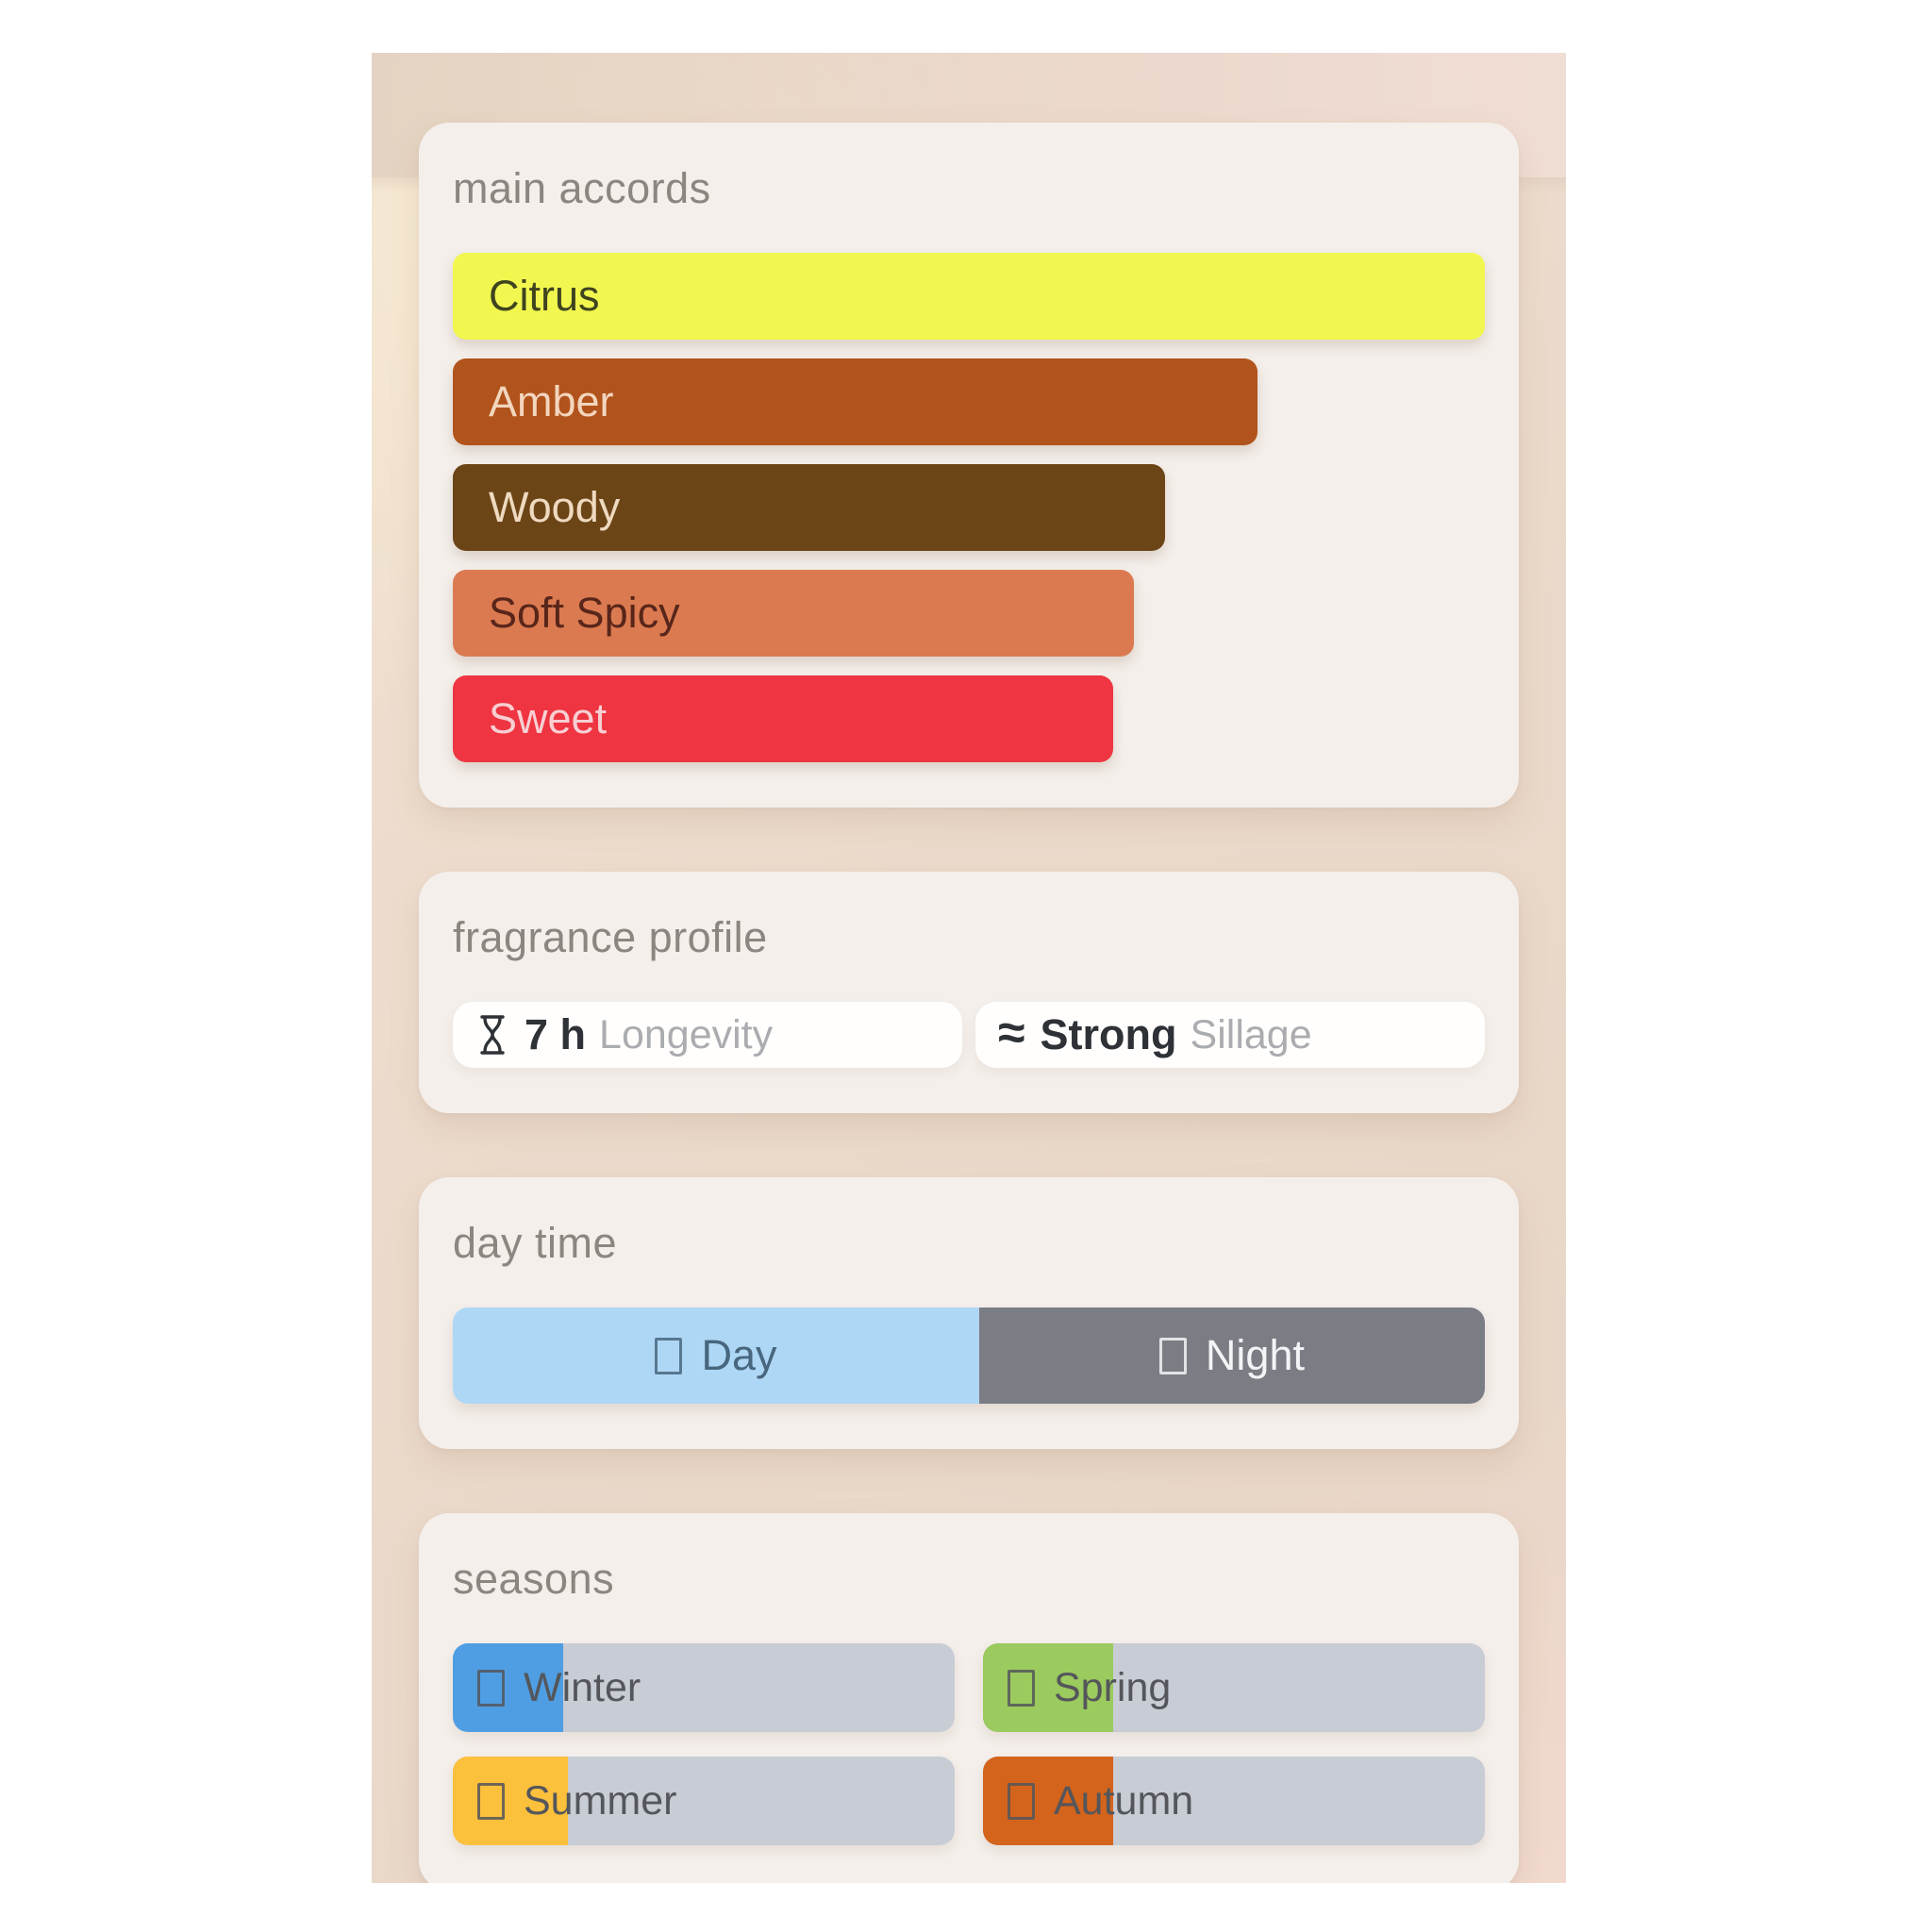 Image resolution: width=1932 pixels, height=1932 pixels. I want to click on summer-label: Summer, so click(600, 1800).